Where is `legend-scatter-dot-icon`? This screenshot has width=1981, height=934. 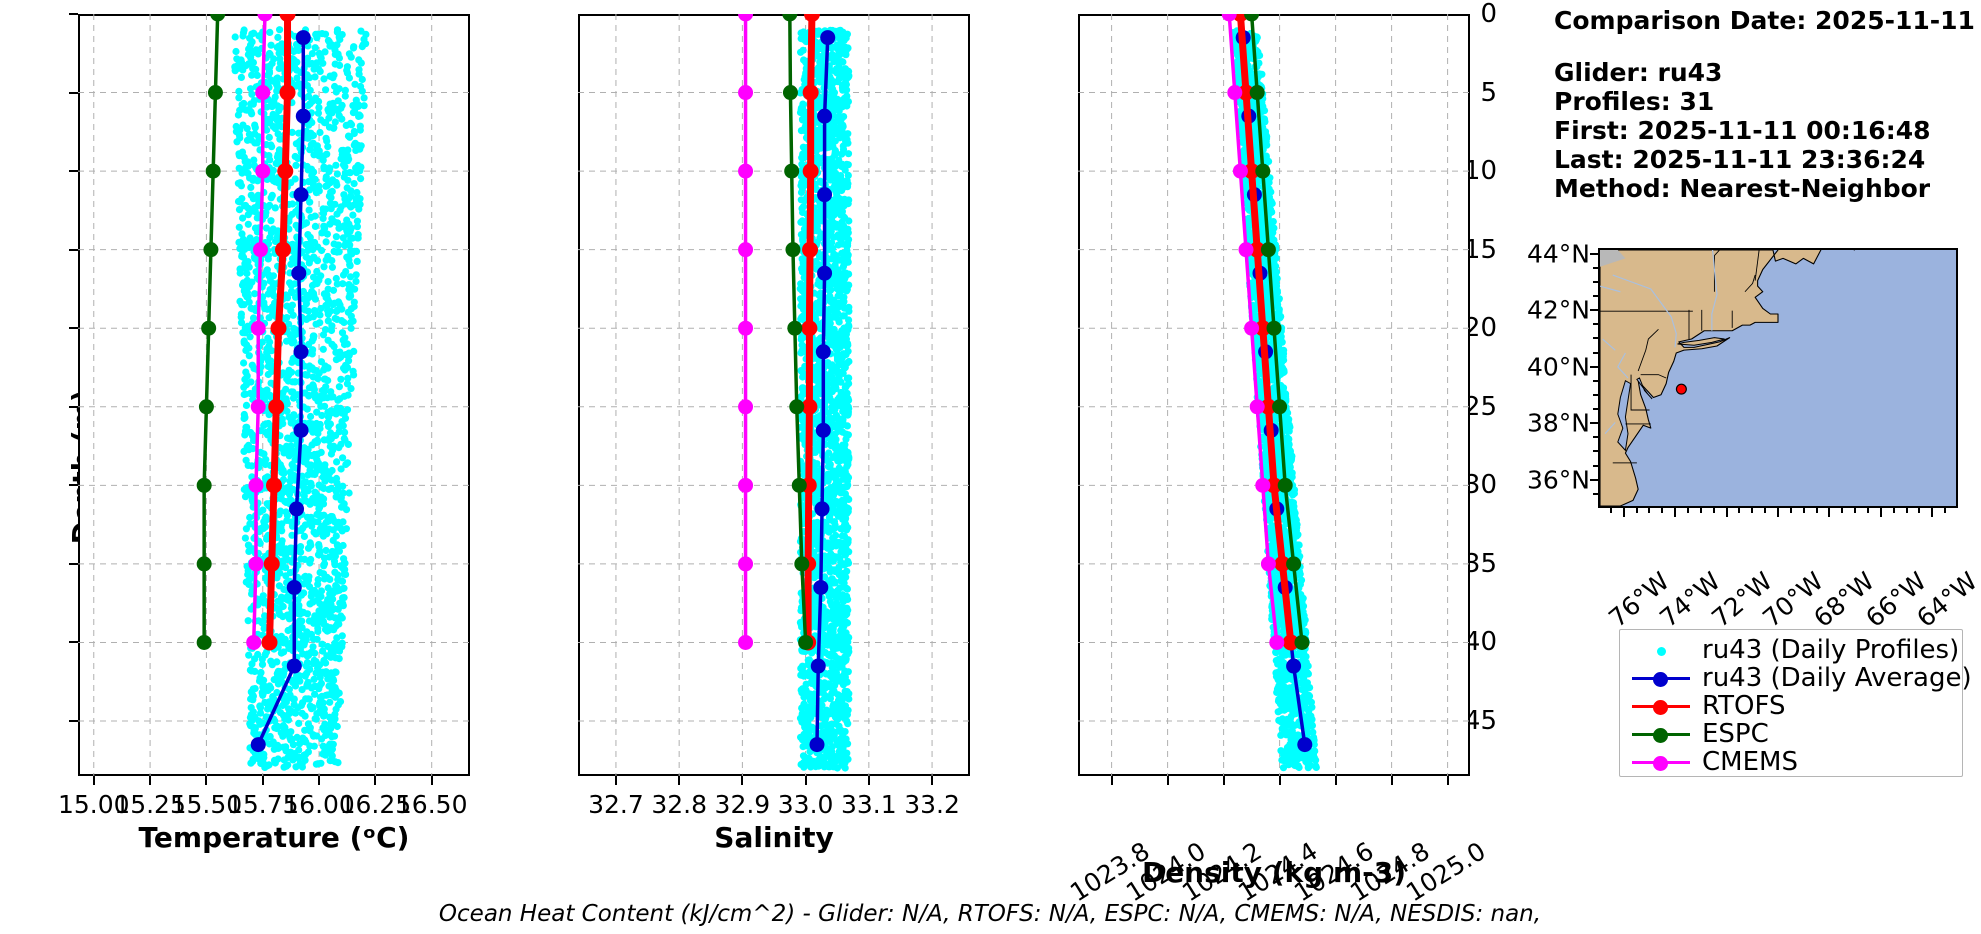 legend-scatter-dot-icon is located at coordinates (1661, 651).